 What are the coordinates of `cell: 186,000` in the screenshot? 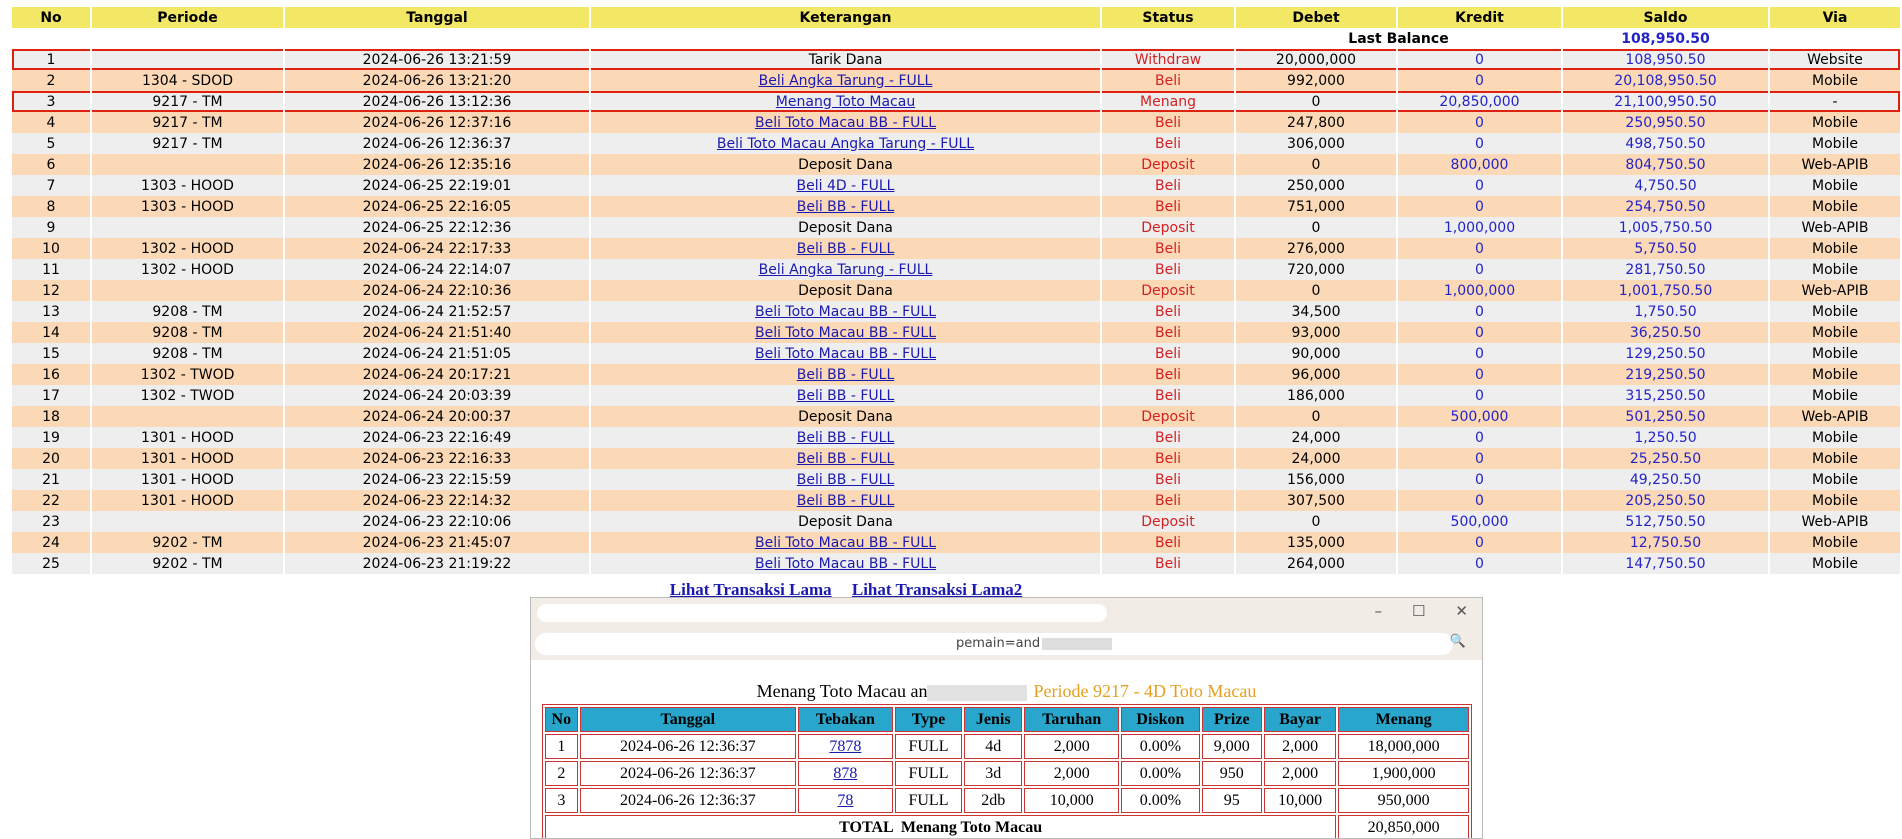 It's located at (1316, 395).